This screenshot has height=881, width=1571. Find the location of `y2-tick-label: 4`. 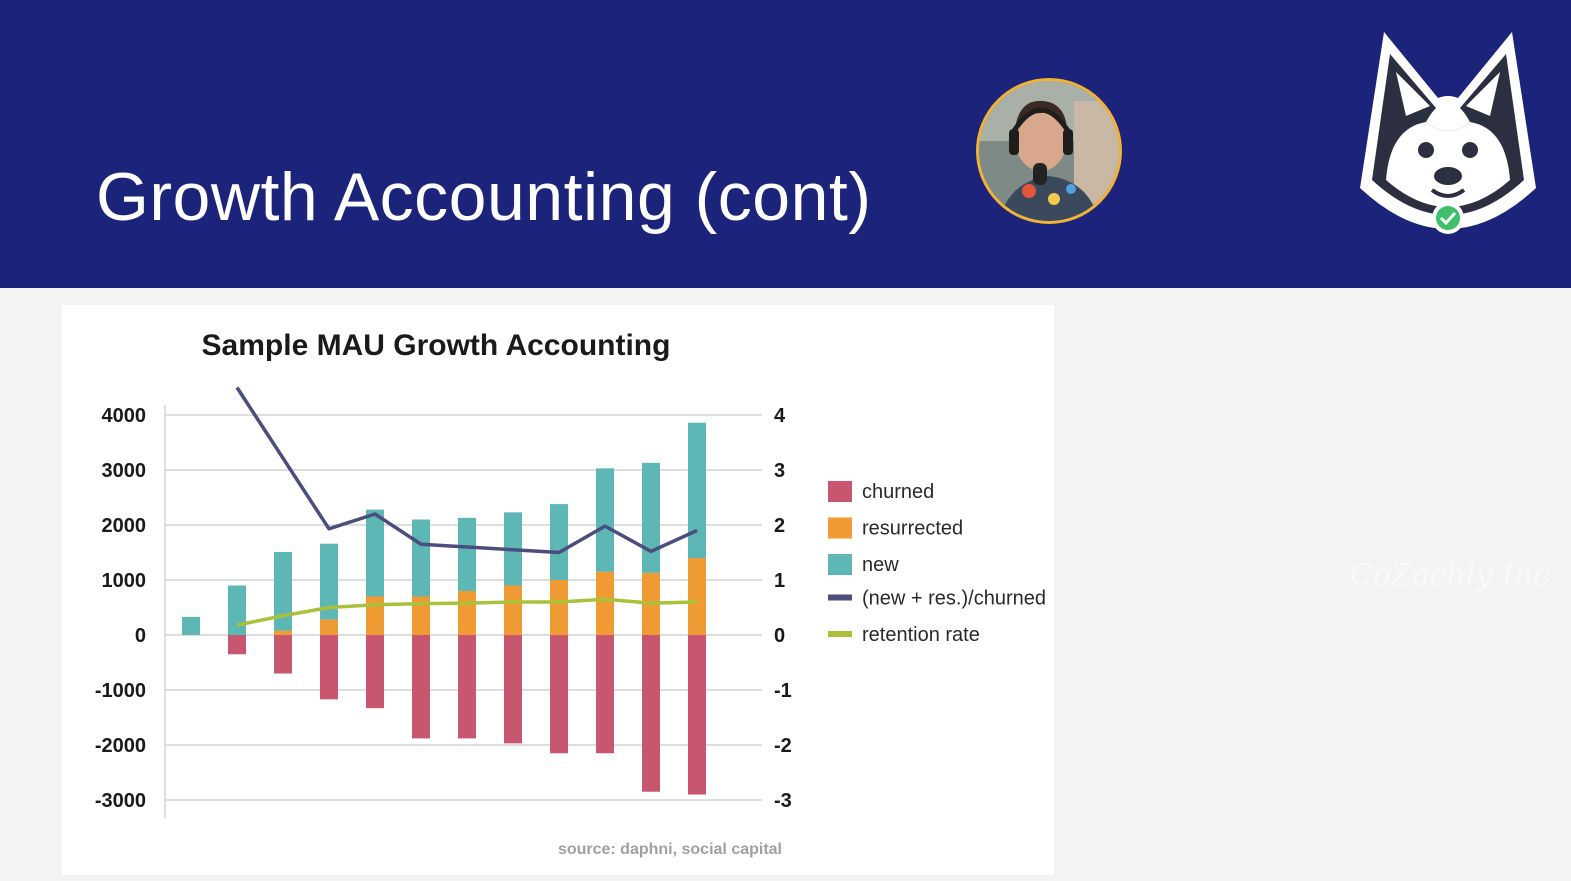

y2-tick-label: 4 is located at coordinates (780, 416).